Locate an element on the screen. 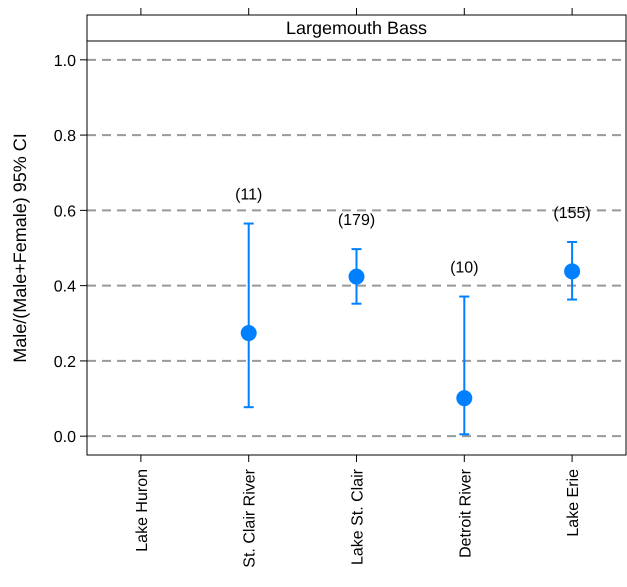 The width and height of the screenshot is (627, 587). x-tick-label: Lake Huron is located at coordinates (142, 510).